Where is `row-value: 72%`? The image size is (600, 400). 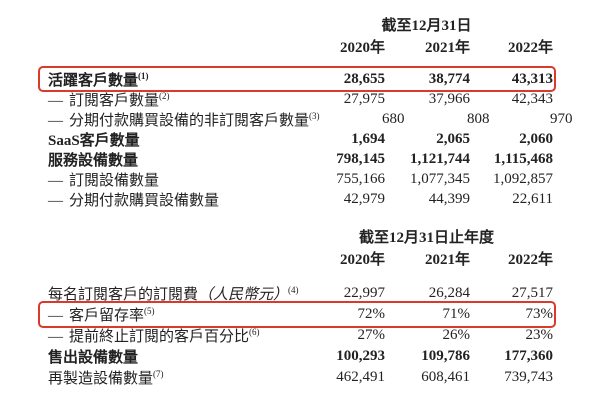 row-value: 72% is located at coordinates (371, 314).